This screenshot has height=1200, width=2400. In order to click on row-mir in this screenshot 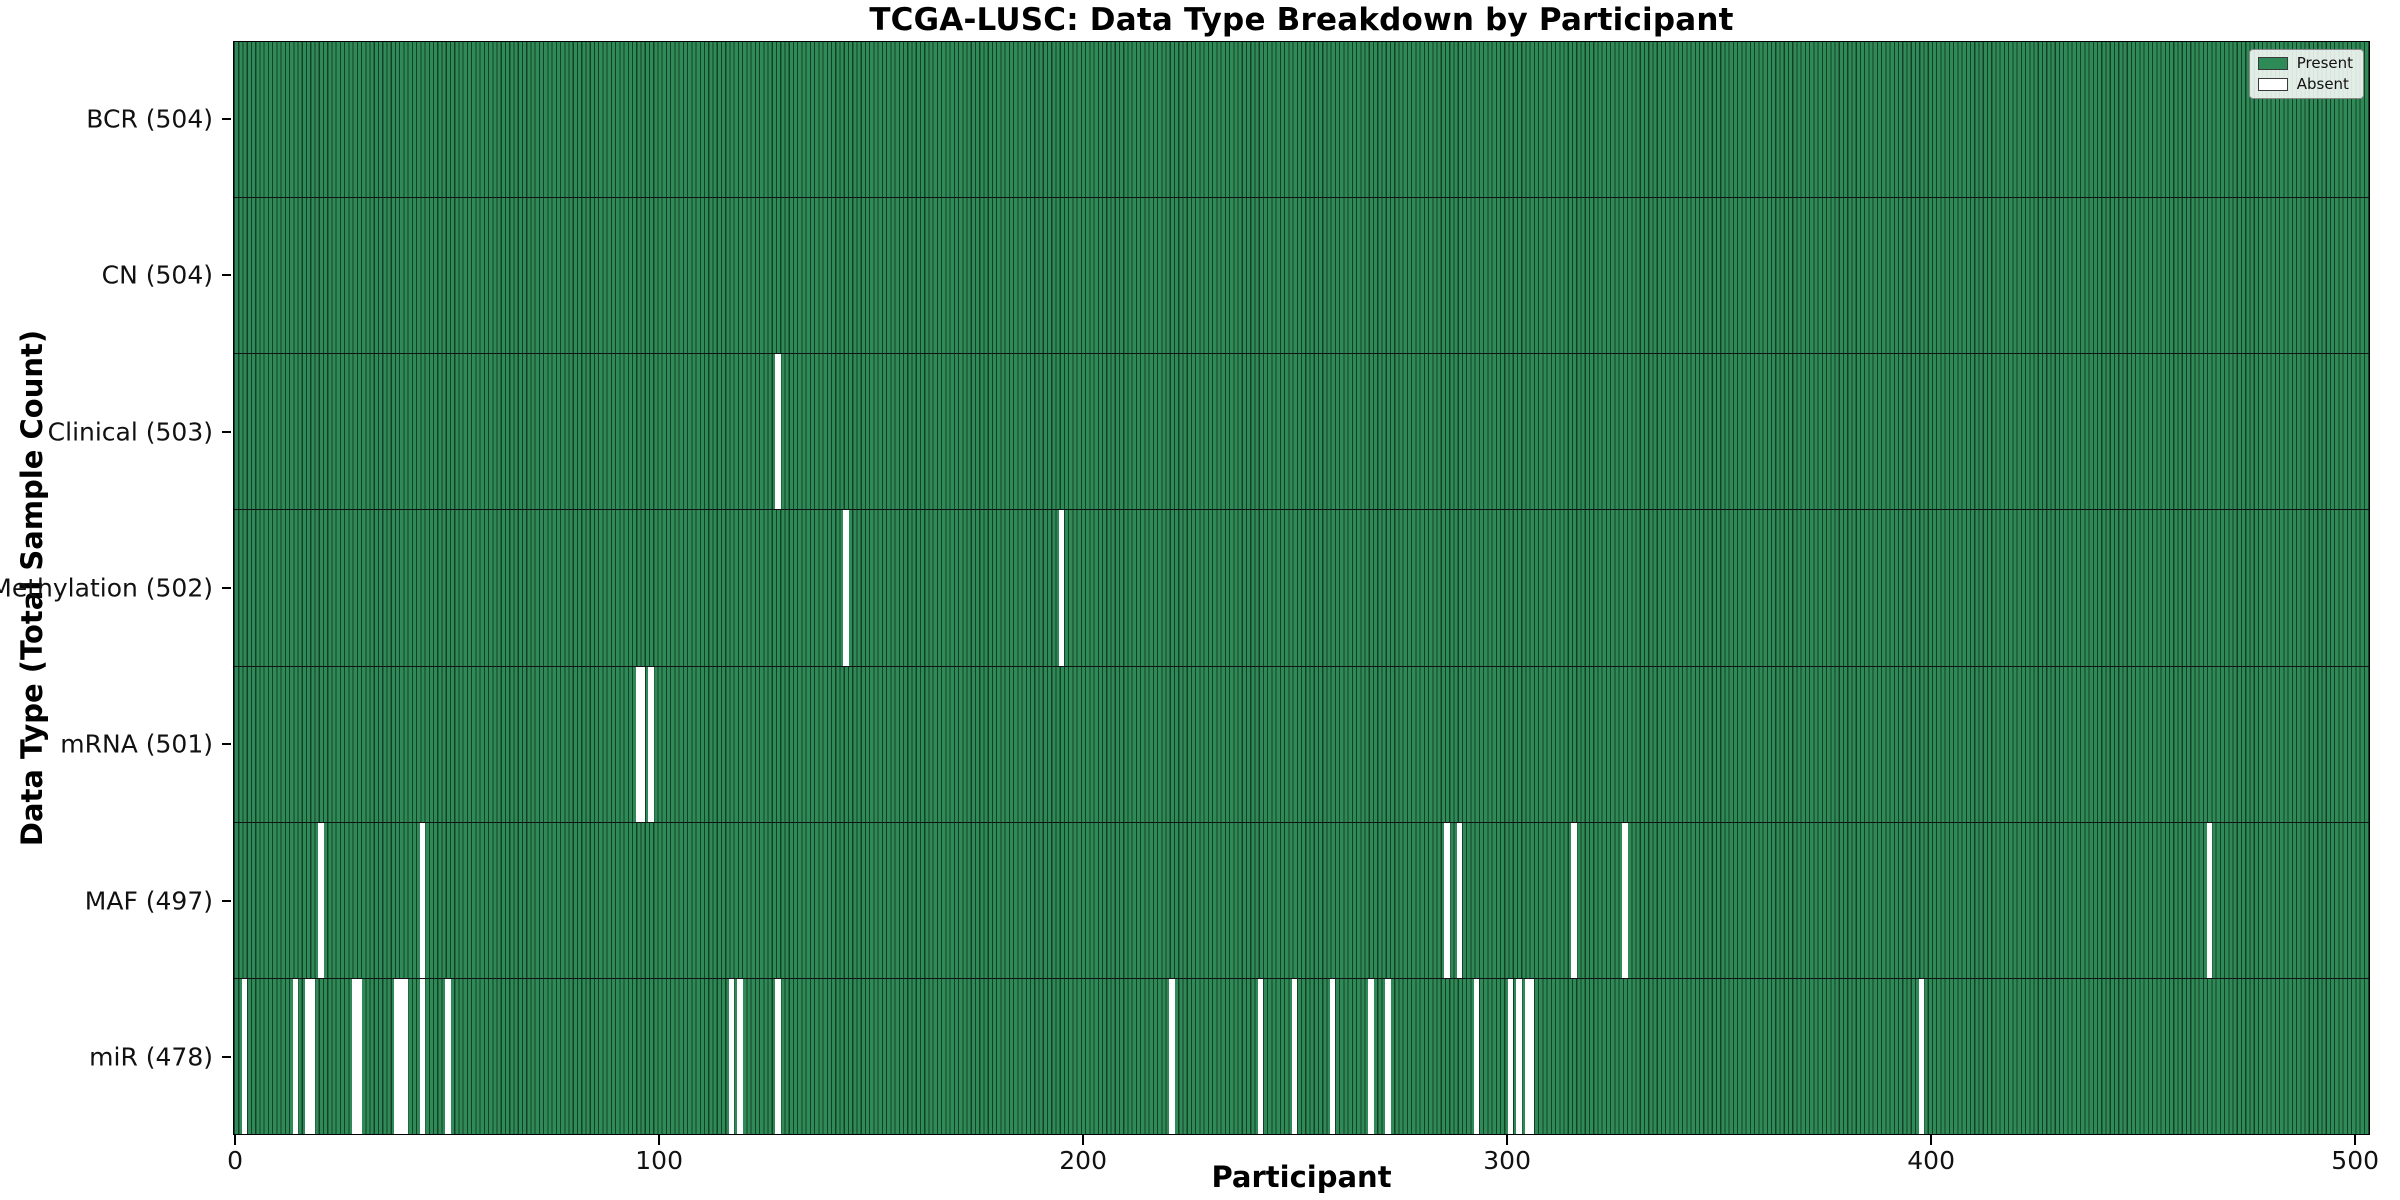, I will do `click(1301, 1056)`.